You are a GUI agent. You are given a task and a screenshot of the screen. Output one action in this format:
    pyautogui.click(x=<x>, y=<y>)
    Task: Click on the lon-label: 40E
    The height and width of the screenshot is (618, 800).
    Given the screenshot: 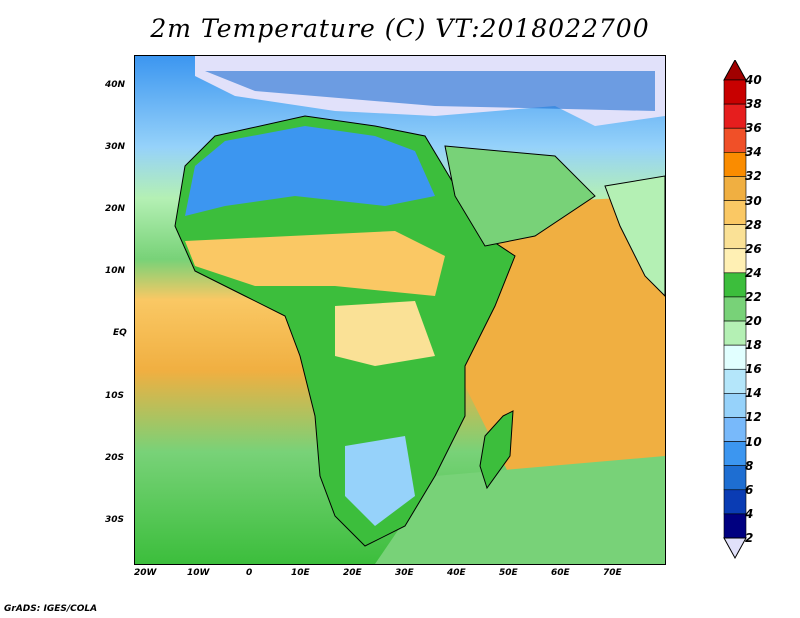 What is the action you would take?
    pyautogui.click(x=456, y=573)
    